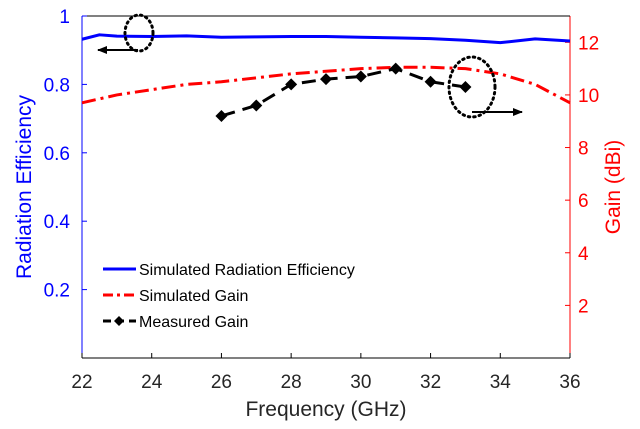  I want to click on right-y-tick-label: 6, so click(583, 201).